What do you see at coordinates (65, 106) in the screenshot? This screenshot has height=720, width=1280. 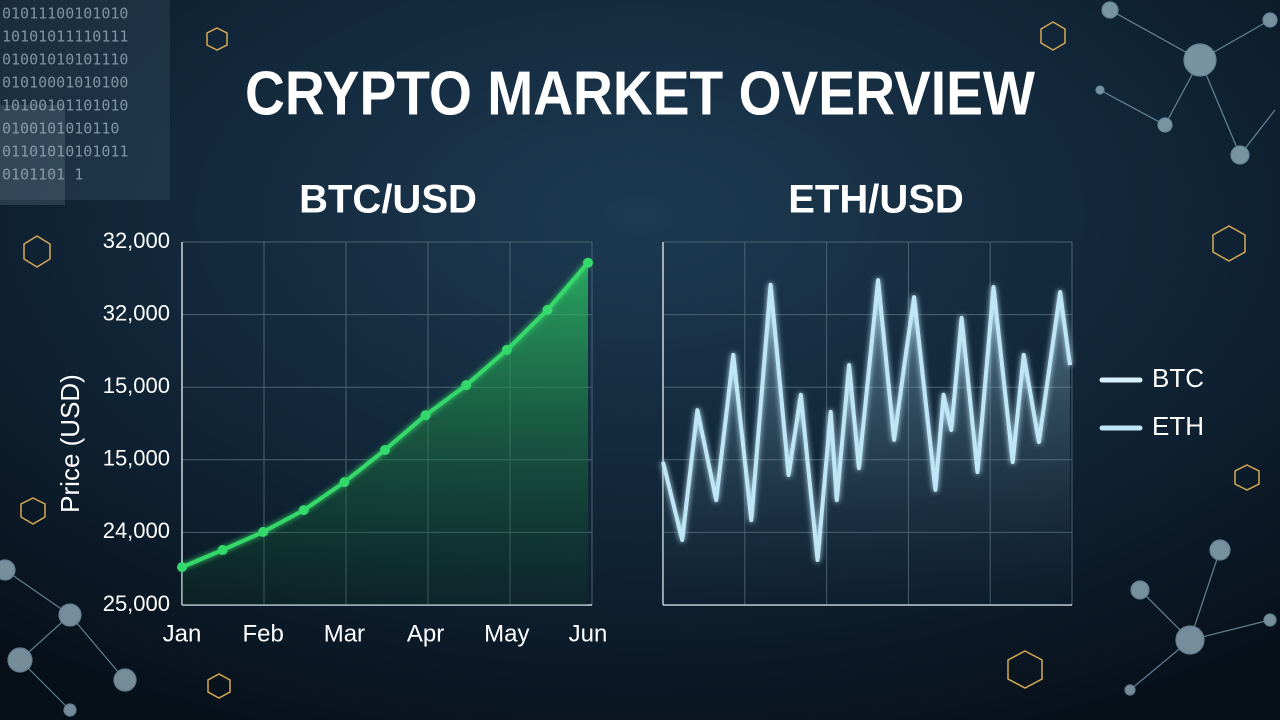 I see `binary-line: 10100101101010` at bounding box center [65, 106].